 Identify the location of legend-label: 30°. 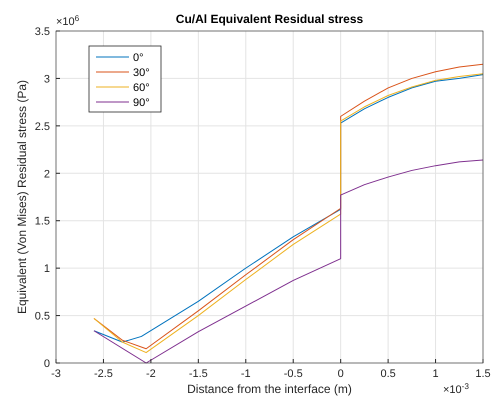
(141, 73).